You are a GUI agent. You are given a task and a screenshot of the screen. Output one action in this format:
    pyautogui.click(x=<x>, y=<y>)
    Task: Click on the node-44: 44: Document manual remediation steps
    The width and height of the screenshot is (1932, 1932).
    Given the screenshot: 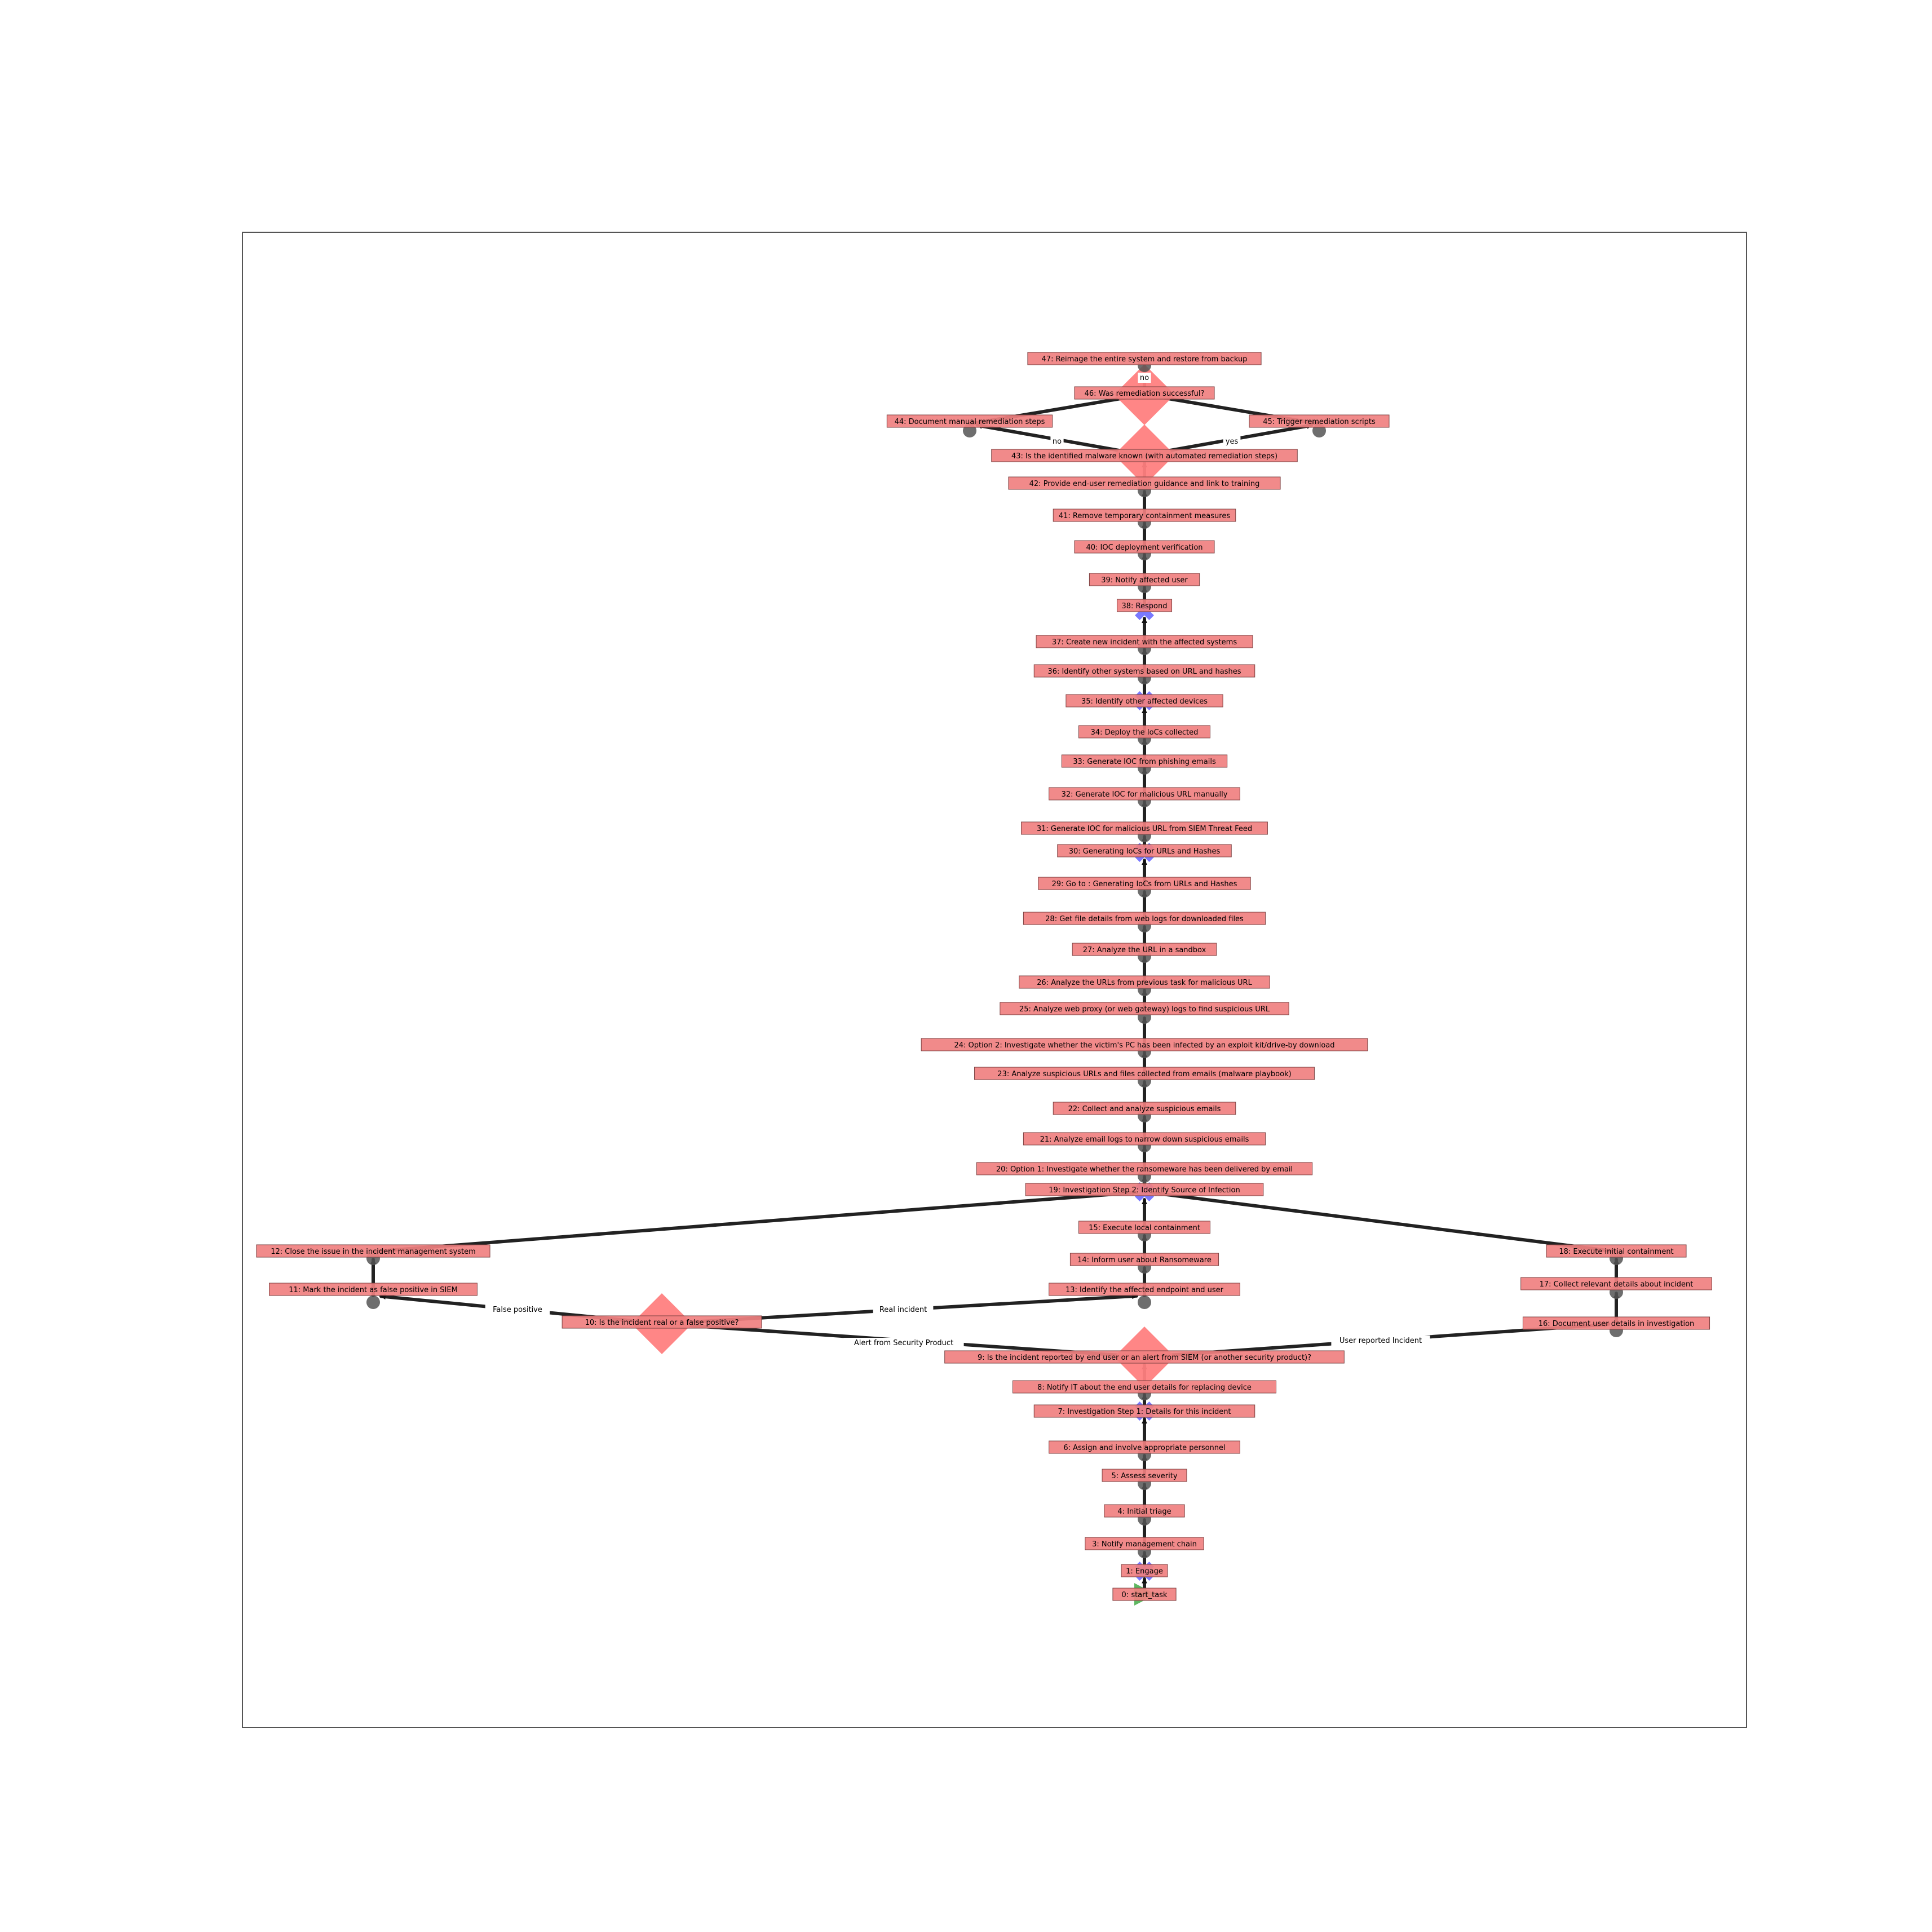 What is the action you would take?
    pyautogui.click(x=969, y=421)
    